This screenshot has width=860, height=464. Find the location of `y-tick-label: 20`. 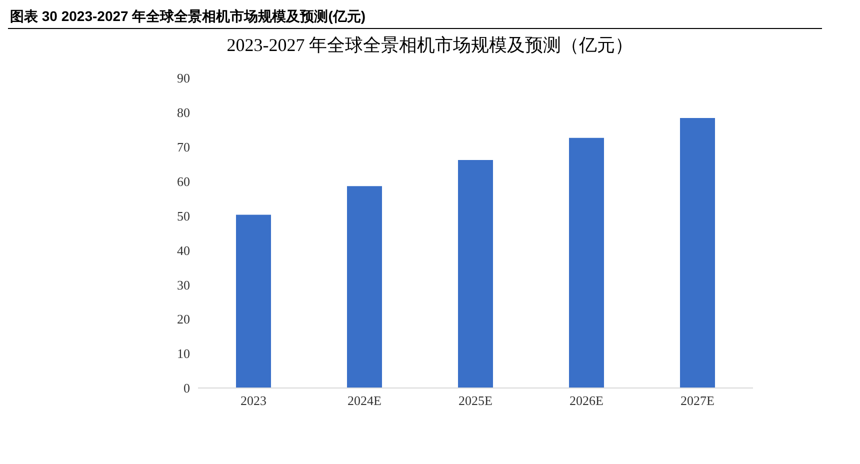

y-tick-label: 20 is located at coordinates (183, 319).